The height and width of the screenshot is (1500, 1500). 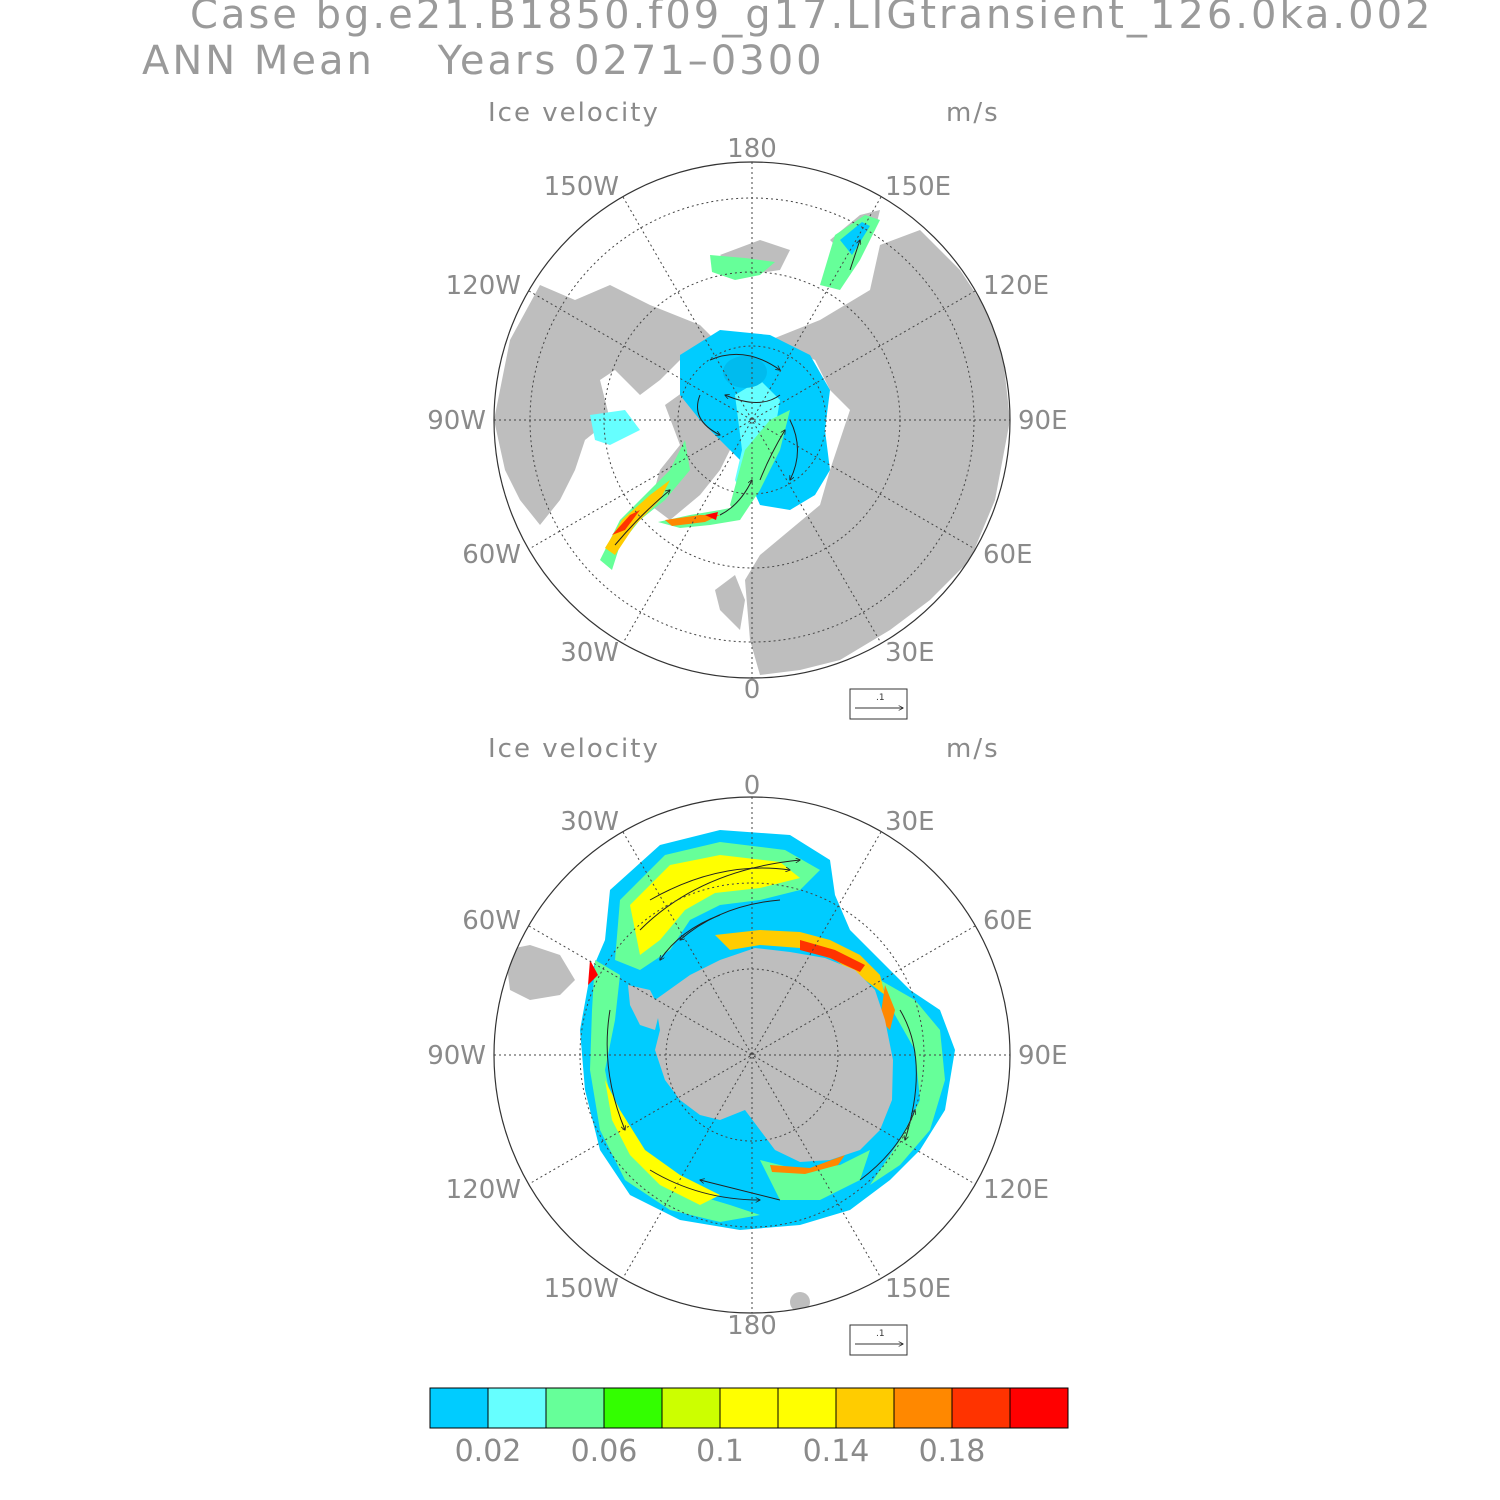 What do you see at coordinates (880, 1334) in the screenshot?
I see `south-reference-vector-label: .1` at bounding box center [880, 1334].